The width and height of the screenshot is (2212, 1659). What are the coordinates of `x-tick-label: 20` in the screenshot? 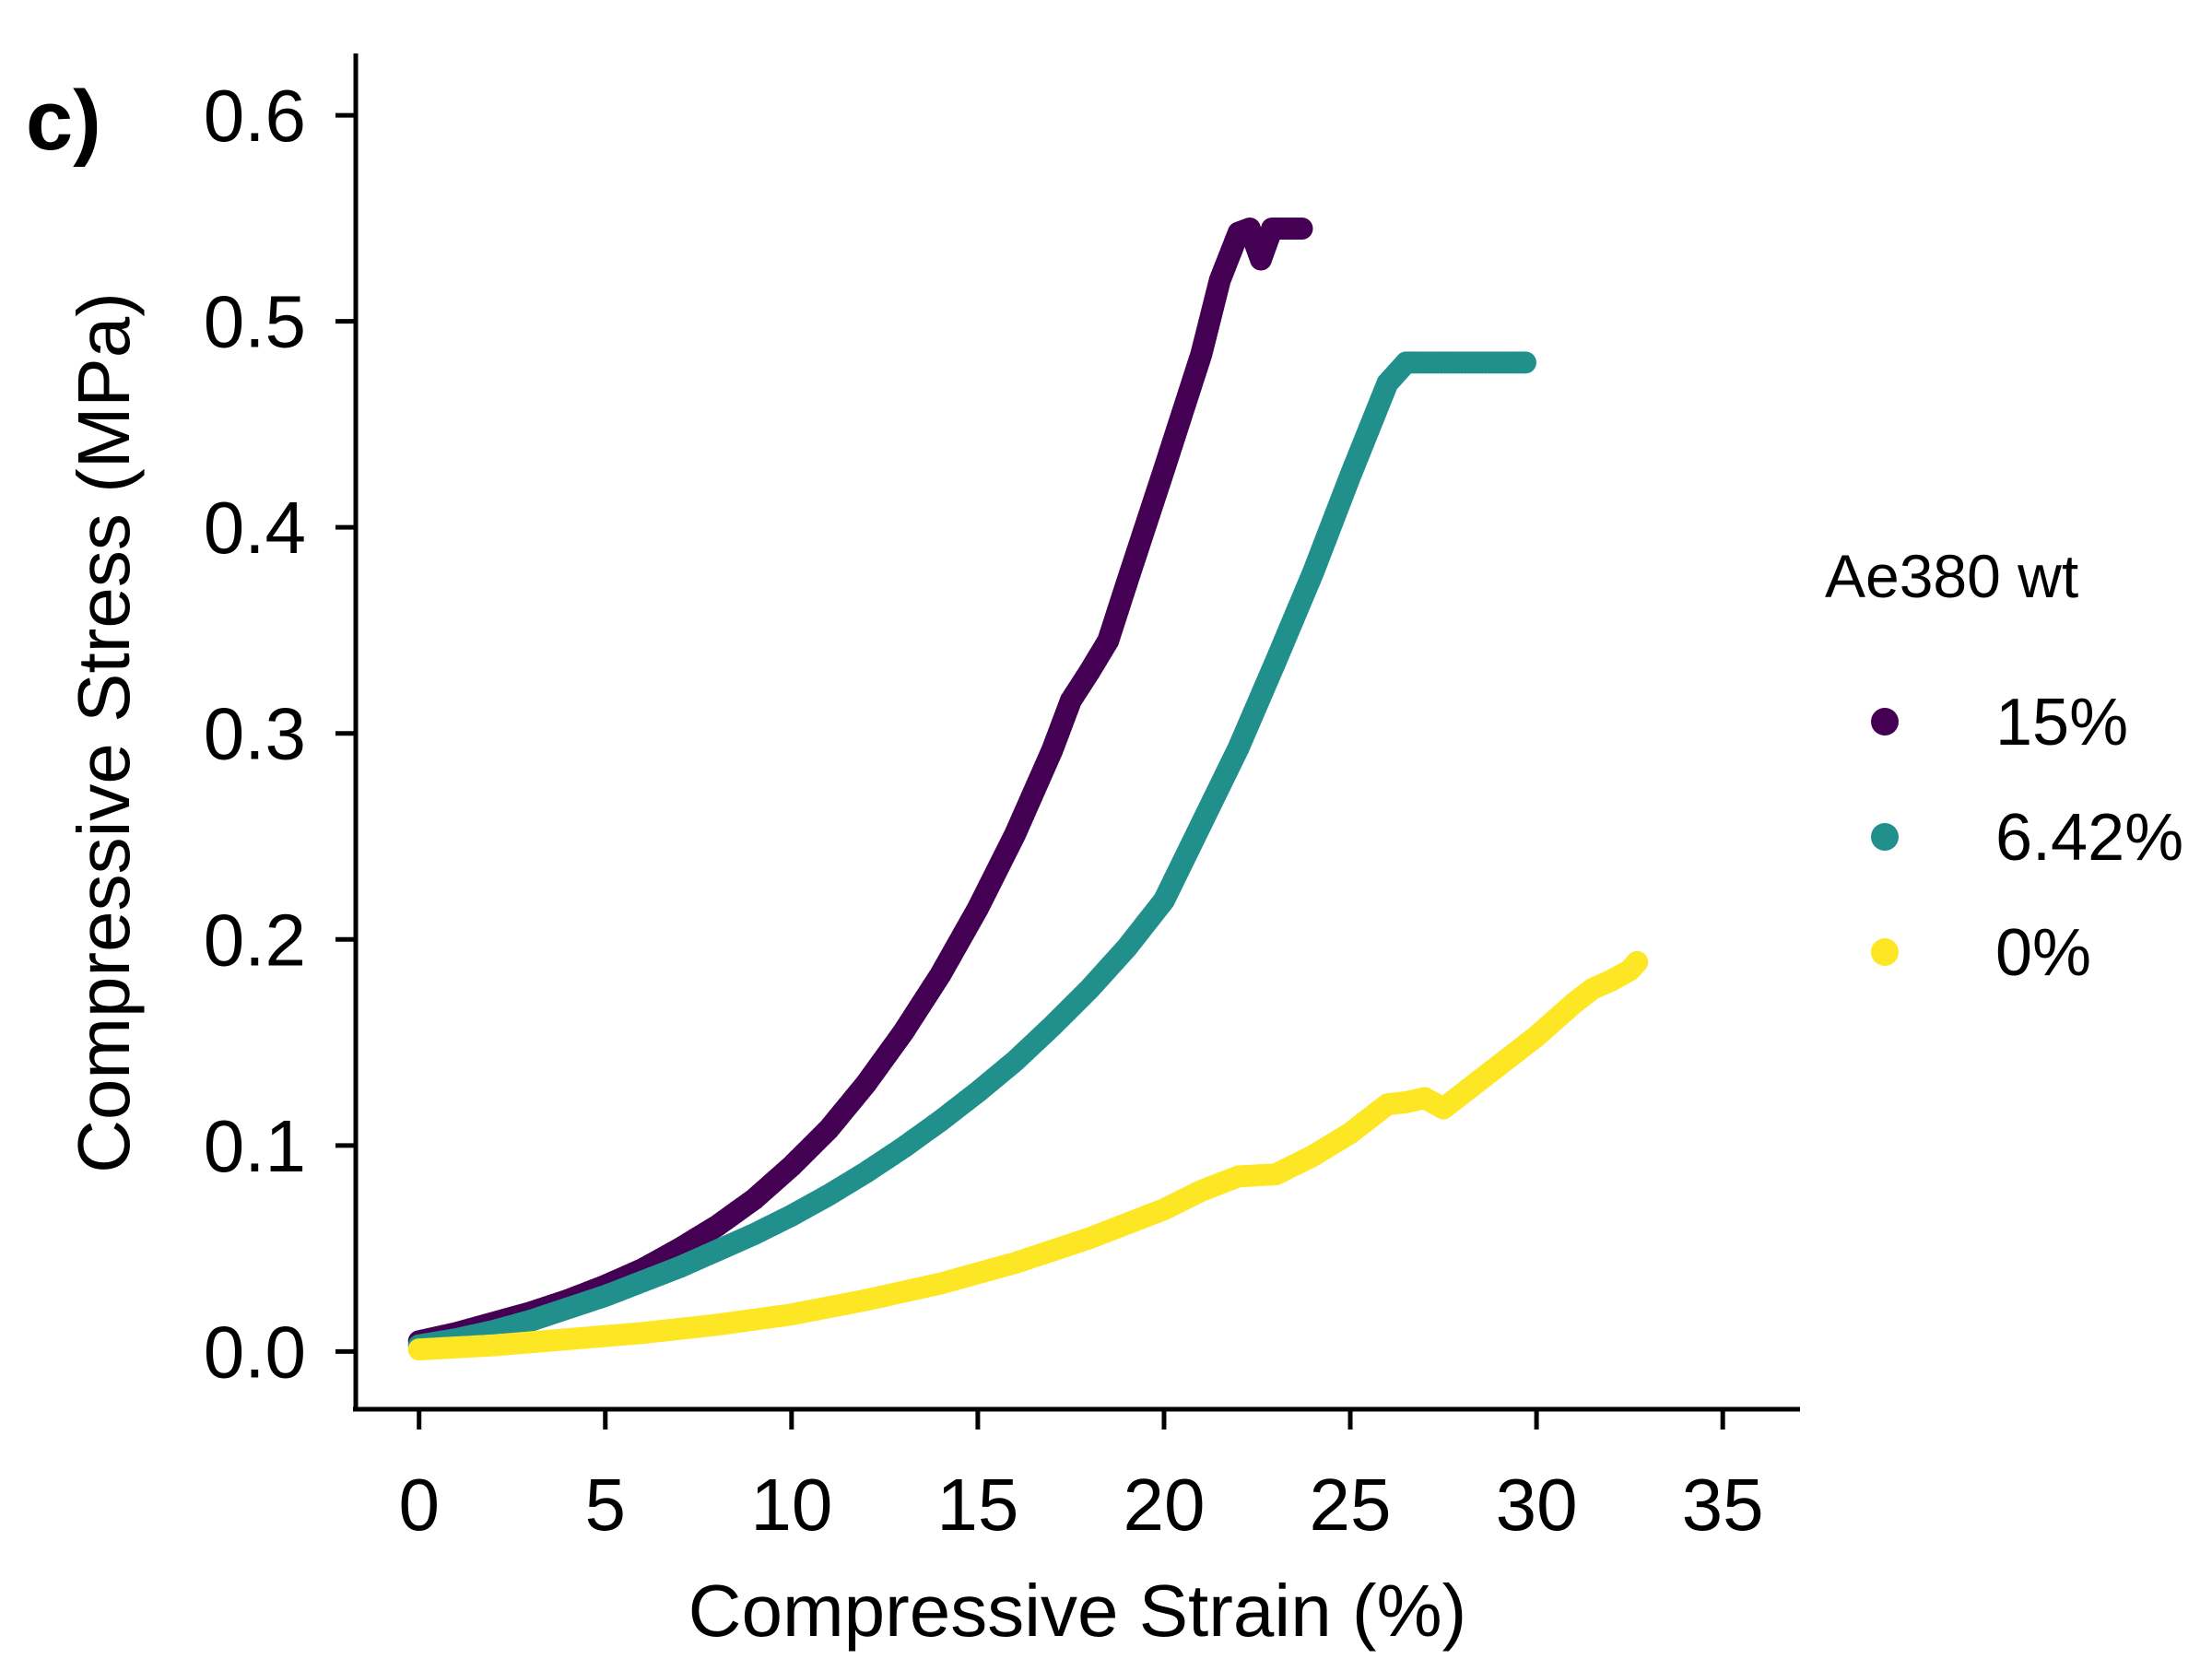 It's located at (1164, 1505).